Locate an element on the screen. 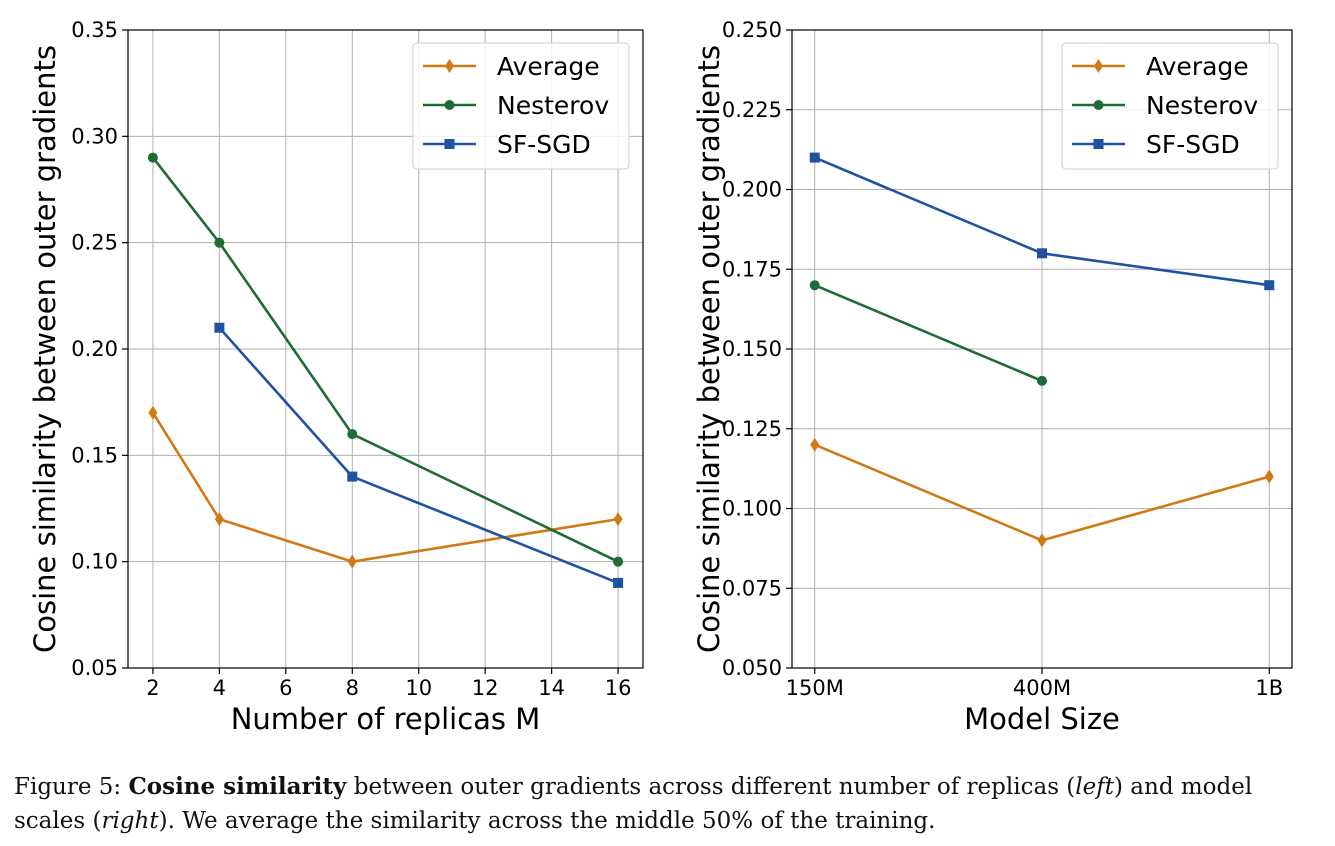 The width and height of the screenshot is (1335, 846). y-tick-label: 0.35 is located at coordinates (94, 30).